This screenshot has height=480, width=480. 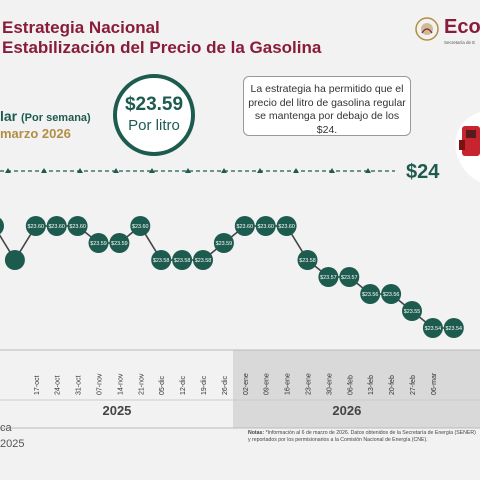 What do you see at coordinates (350, 385) in the screenshot?
I see `x-tick-label: 06-feb` at bounding box center [350, 385].